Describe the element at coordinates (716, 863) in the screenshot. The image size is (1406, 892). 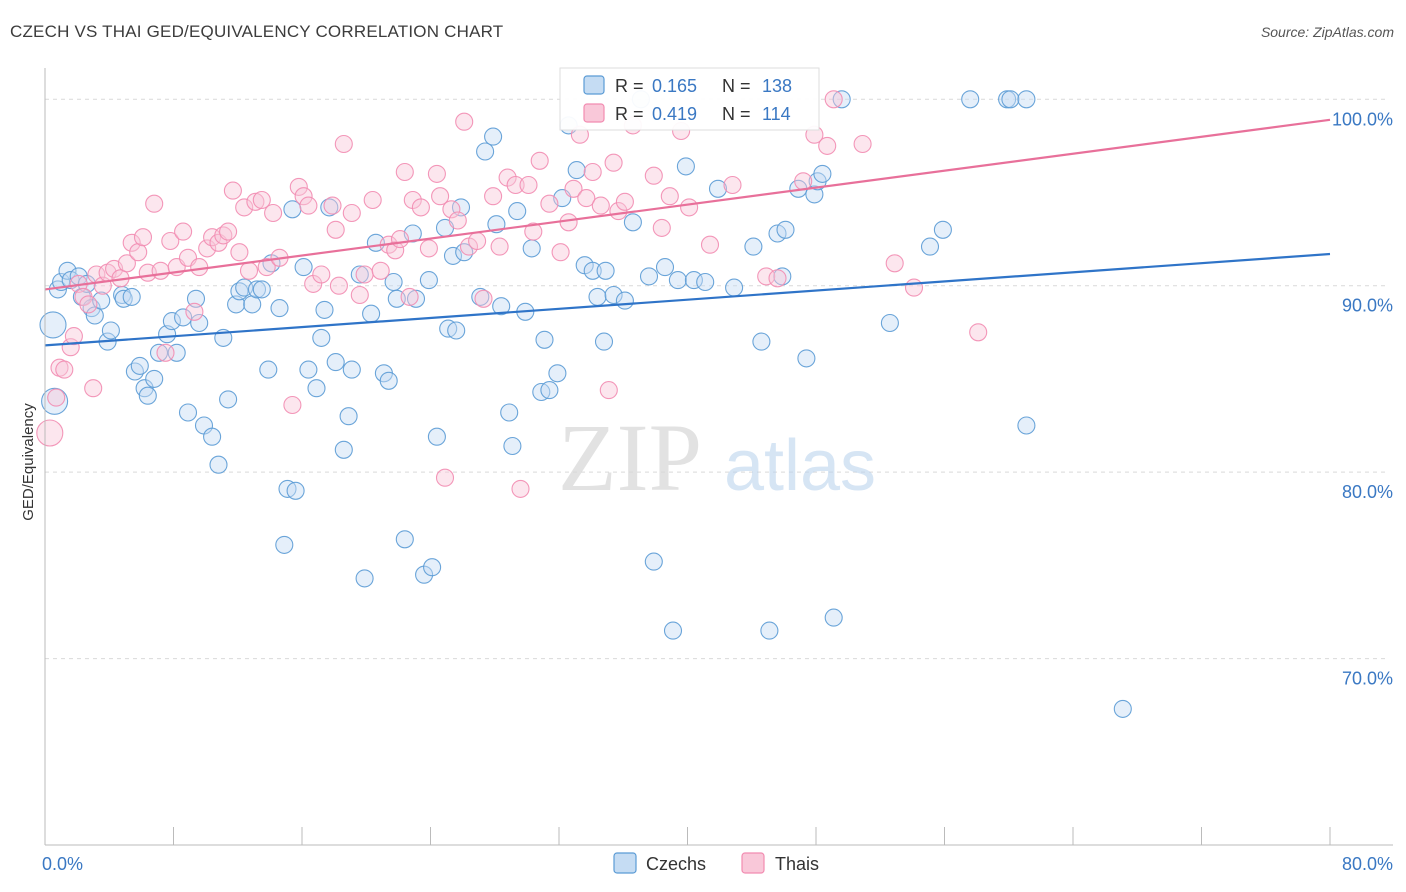
I see `series-legend: Czechs Thais` at that location.